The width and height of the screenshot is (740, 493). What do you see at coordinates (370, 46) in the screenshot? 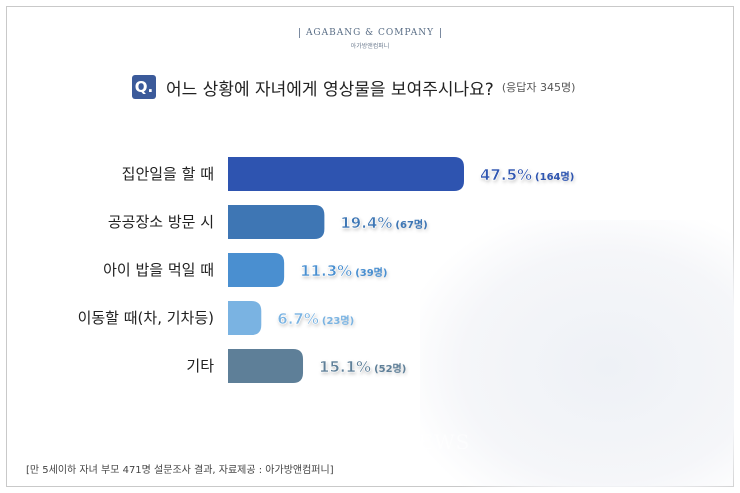
I see `brand-subtitle: 아가방앤컴퍼니` at bounding box center [370, 46].